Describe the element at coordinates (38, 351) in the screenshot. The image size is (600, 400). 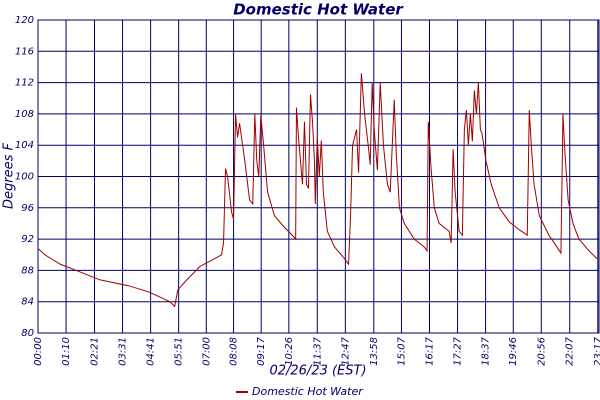
I see `x-tick-label: 00:00` at that location.